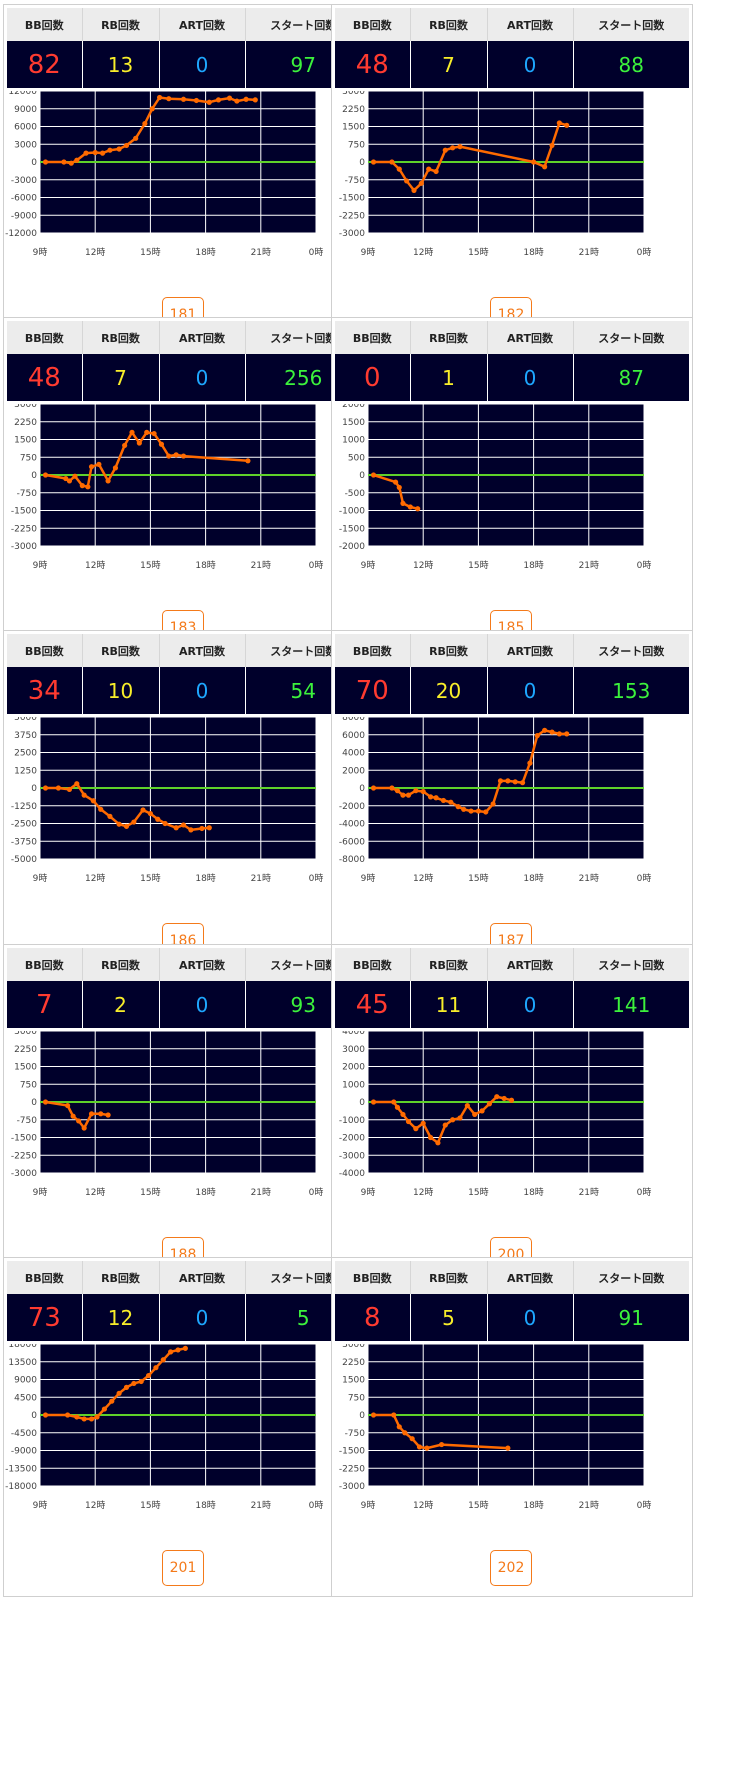 The image size is (738, 1767). I want to click on y-tick-label: 1250, so click(25, 771).